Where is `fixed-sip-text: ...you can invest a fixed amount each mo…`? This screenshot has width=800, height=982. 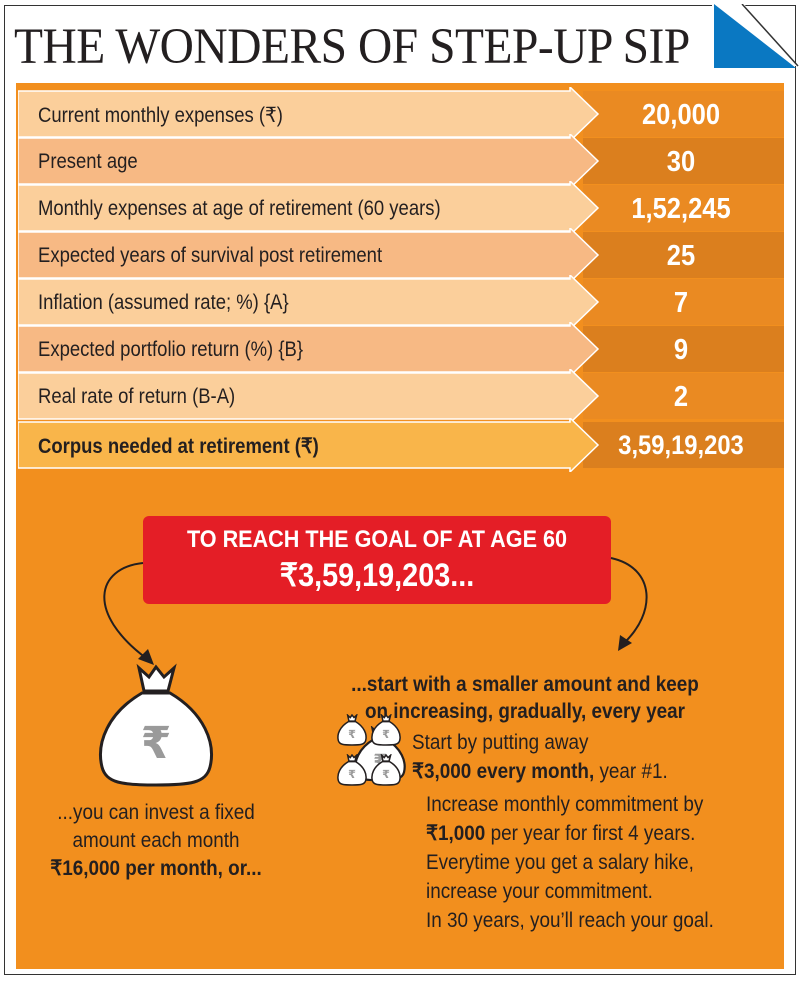 fixed-sip-text: ...you can invest a fixed amount each mo… is located at coordinates (156, 841).